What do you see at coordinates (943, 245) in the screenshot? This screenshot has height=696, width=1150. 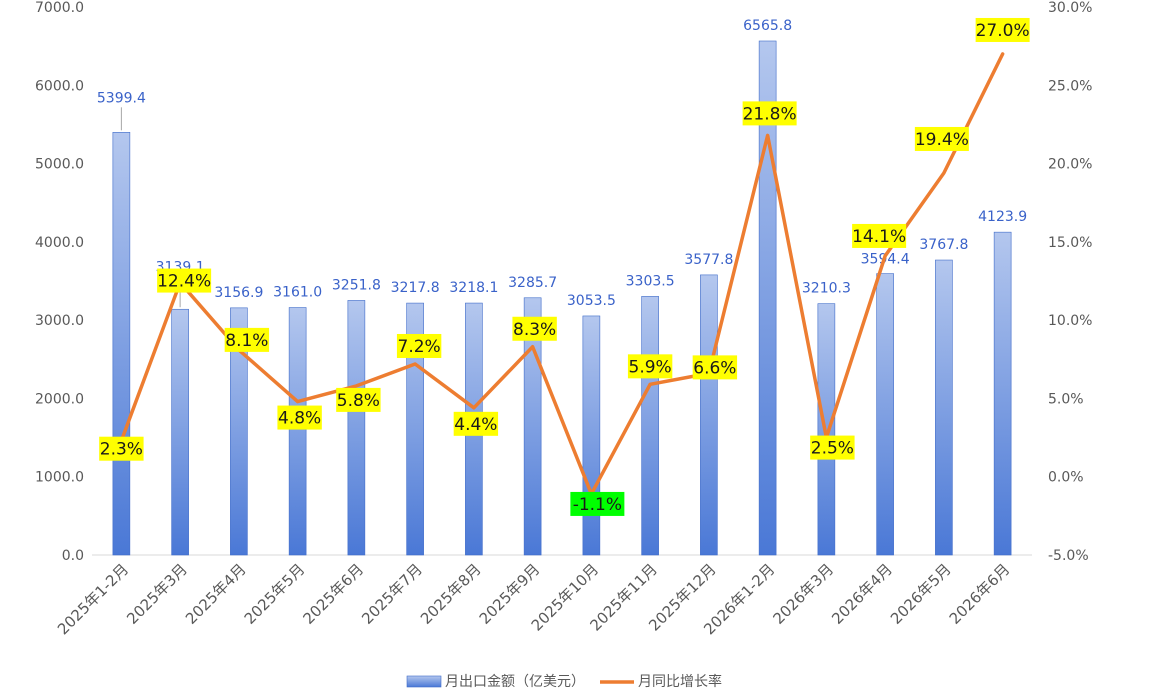 I see `bar-value-label: 3767.8` at bounding box center [943, 245].